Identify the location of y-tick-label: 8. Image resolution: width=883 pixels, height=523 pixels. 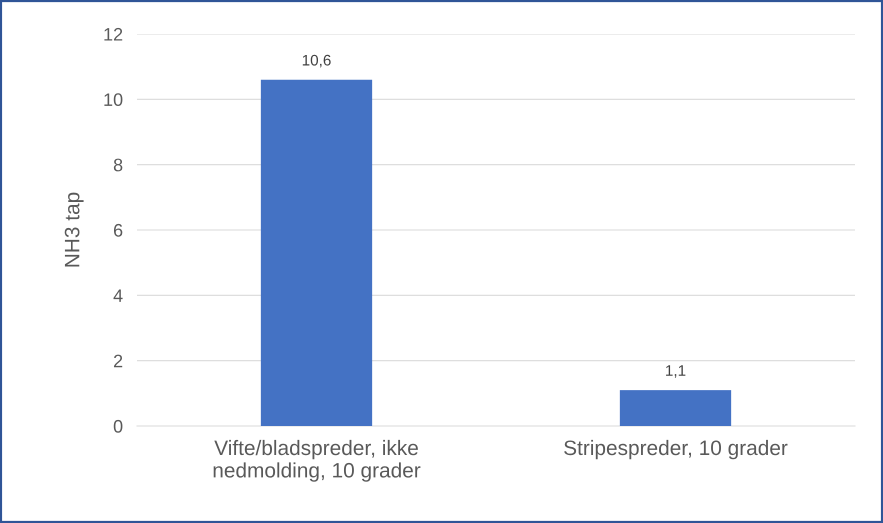
(118, 165).